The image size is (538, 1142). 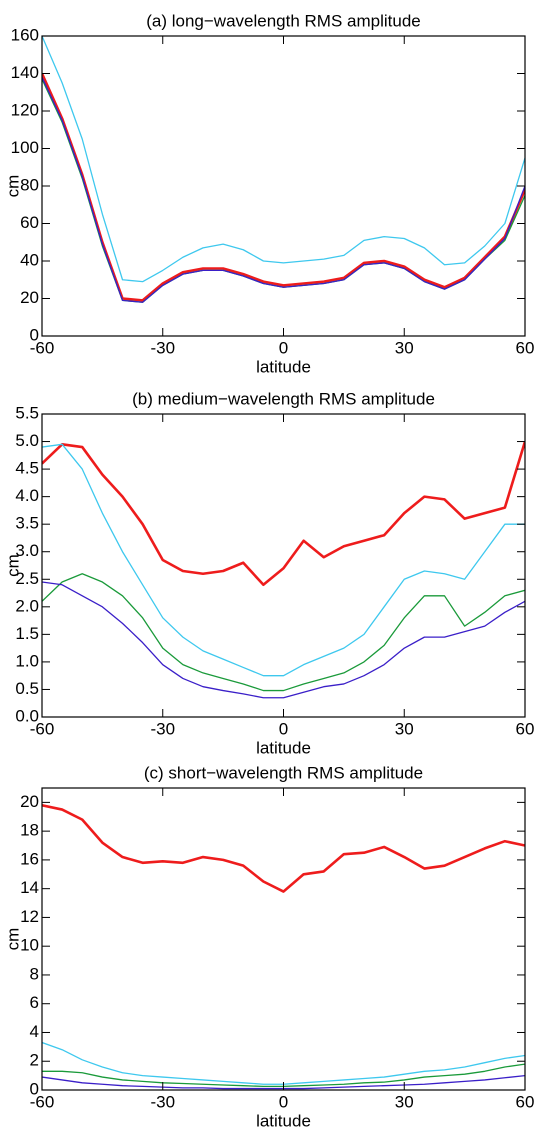 I want to click on y-tick-label: 8, so click(x=34, y=973).